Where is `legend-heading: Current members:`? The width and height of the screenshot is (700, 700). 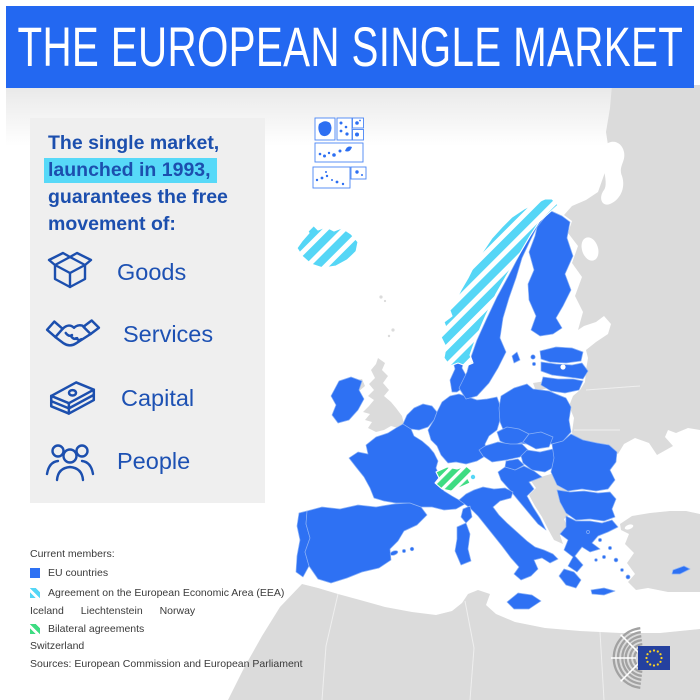
legend-heading: Current members: is located at coordinates (72, 554).